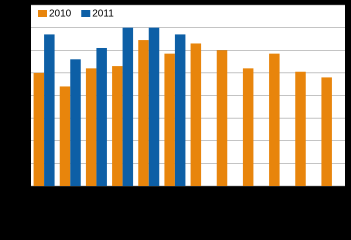  What do you see at coordinates (103, 14) in the screenshot?
I see `legend-label: 2011` at bounding box center [103, 14].